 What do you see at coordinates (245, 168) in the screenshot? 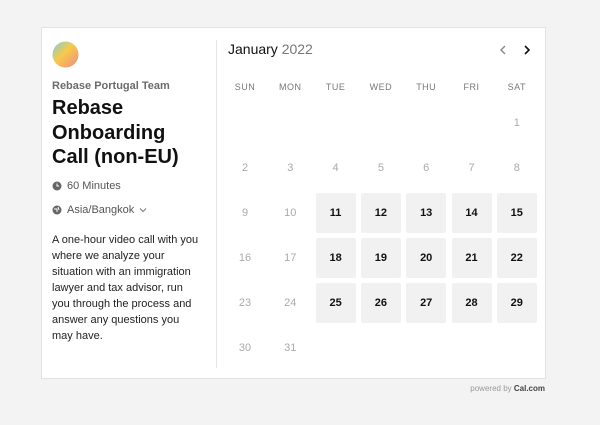
I see `unavailable-day: 2` at bounding box center [245, 168].